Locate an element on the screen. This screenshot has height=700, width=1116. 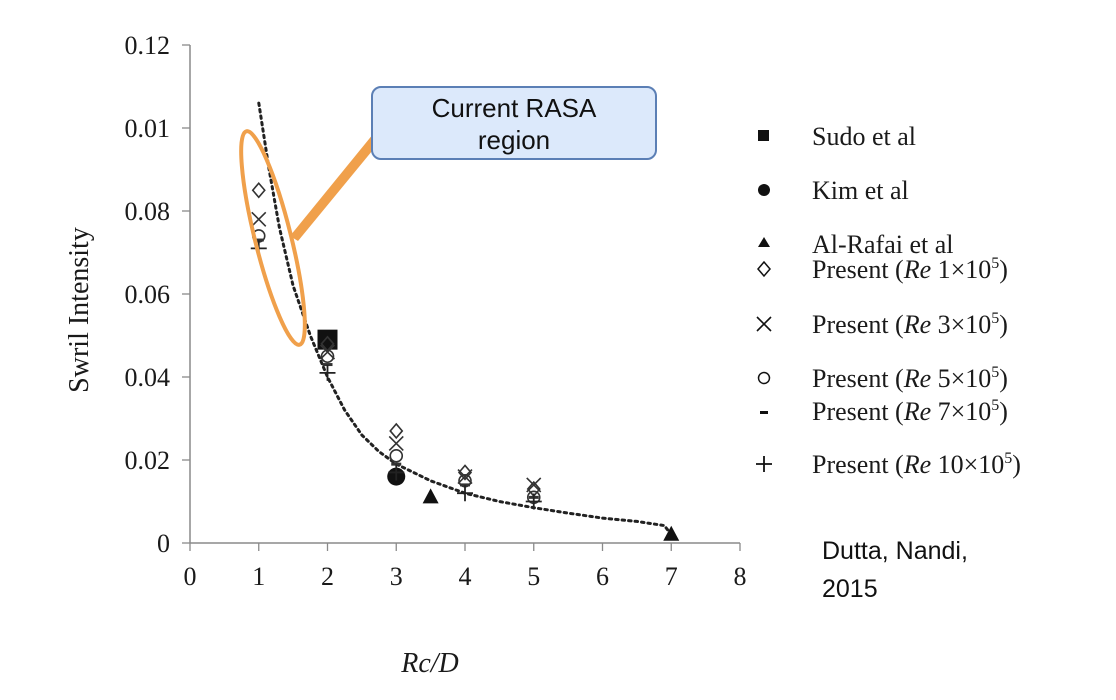
plus-marker is located at coordinates (764, 464).